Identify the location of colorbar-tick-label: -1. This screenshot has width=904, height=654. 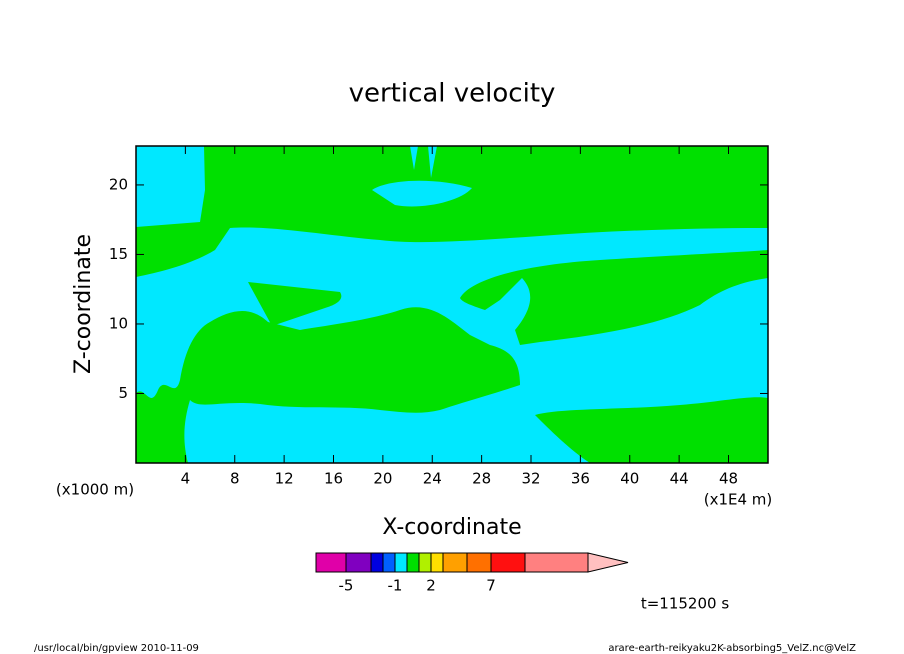
(395, 586).